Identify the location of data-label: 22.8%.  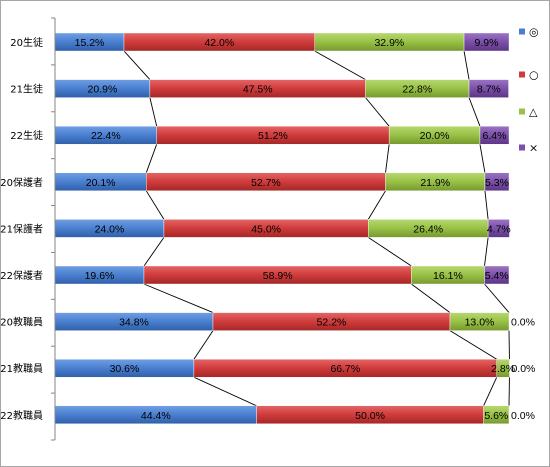
(417, 90).